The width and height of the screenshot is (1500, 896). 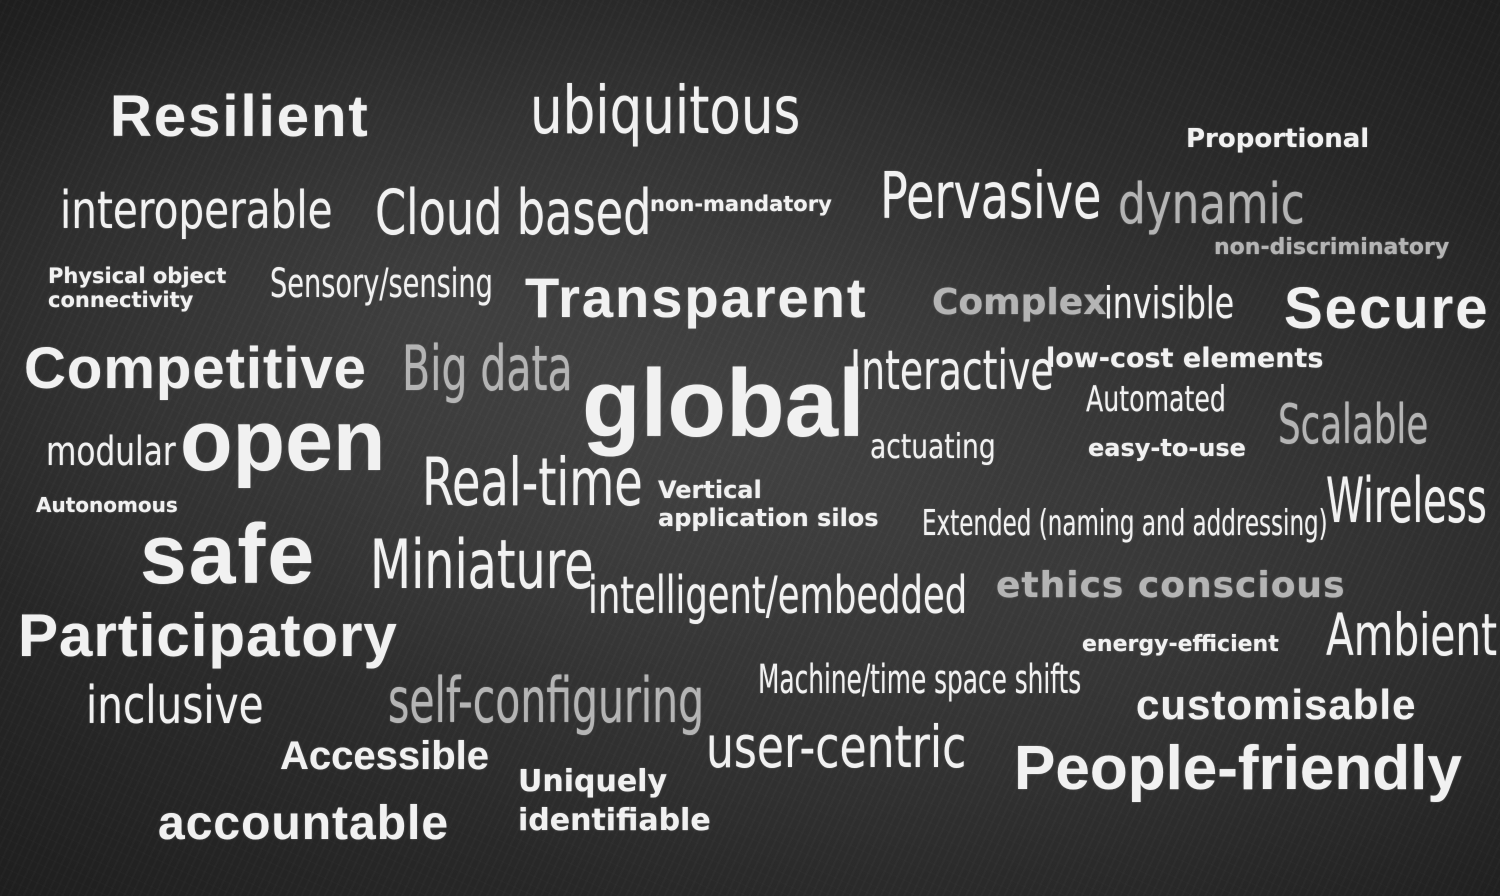 What do you see at coordinates (710, 490) in the screenshot?
I see `vertical-line1: Vertical` at bounding box center [710, 490].